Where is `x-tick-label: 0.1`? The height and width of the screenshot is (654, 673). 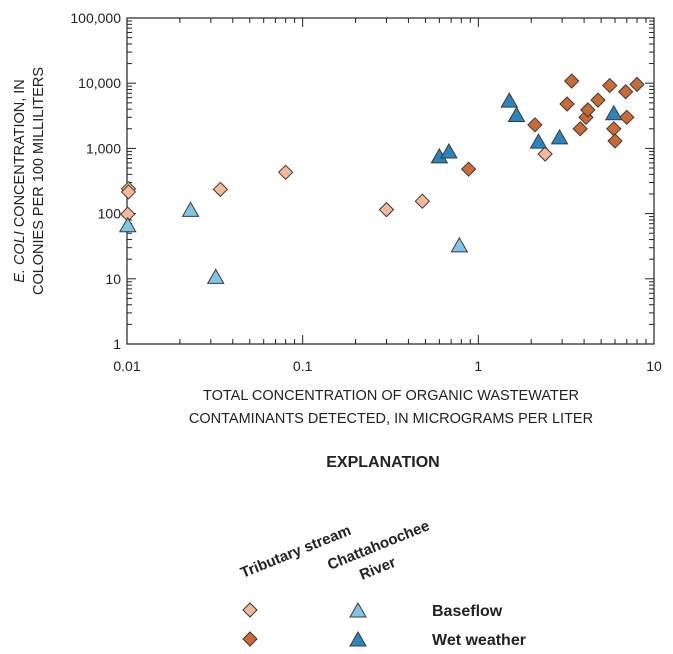
x-tick-label: 0.1 is located at coordinates (303, 366).